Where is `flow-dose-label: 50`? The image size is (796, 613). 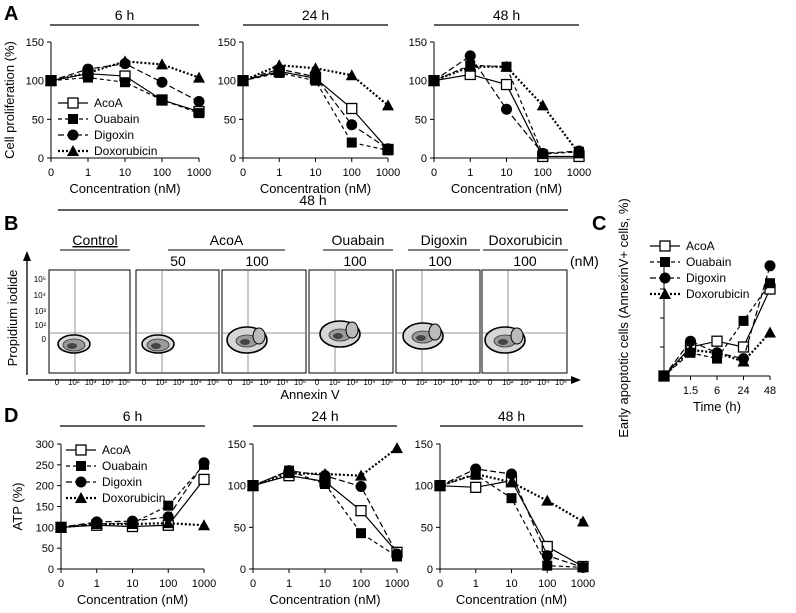 flow-dose-label: 50 is located at coordinates (178, 261).